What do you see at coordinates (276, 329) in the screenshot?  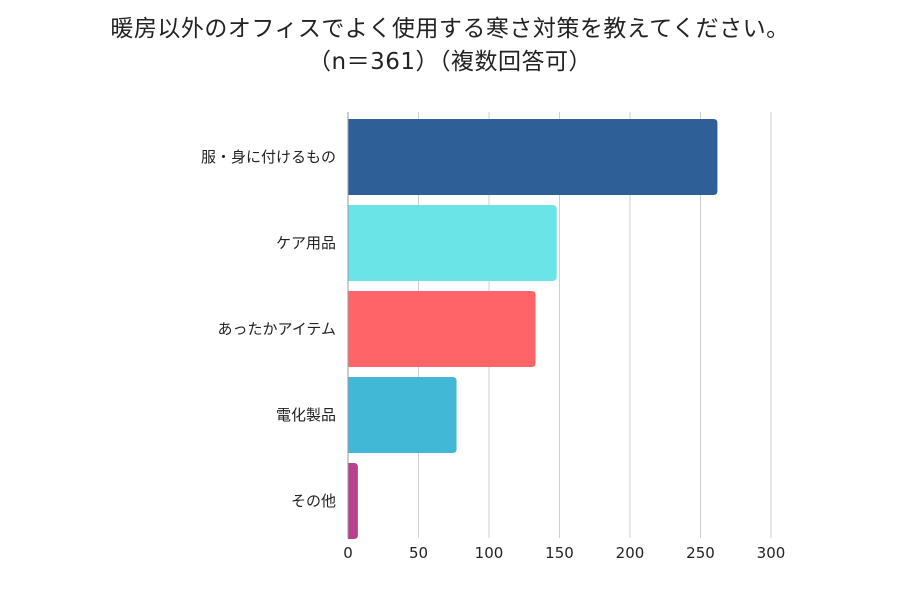 I see `category-label: あったかアイテム` at bounding box center [276, 329].